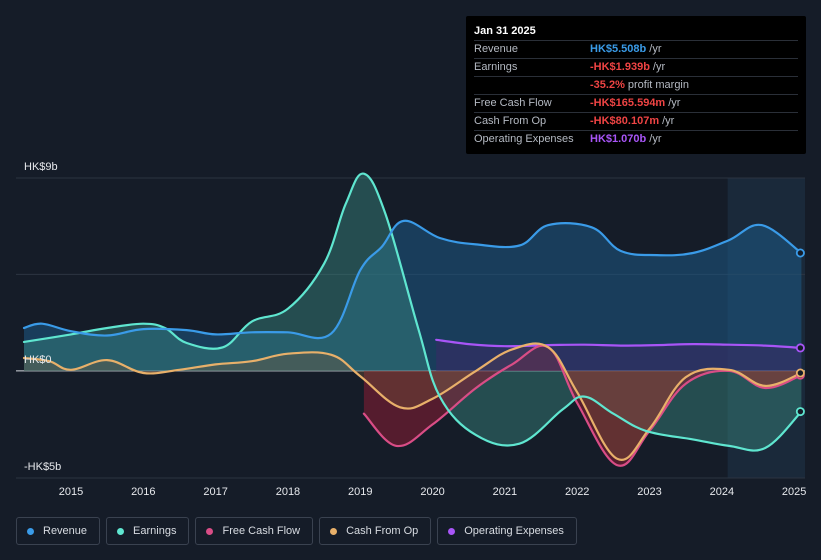 This screenshot has width=821, height=560. What do you see at coordinates (496, 49) in the screenshot?
I see `tooltip-row-label: Revenue` at bounding box center [496, 49].